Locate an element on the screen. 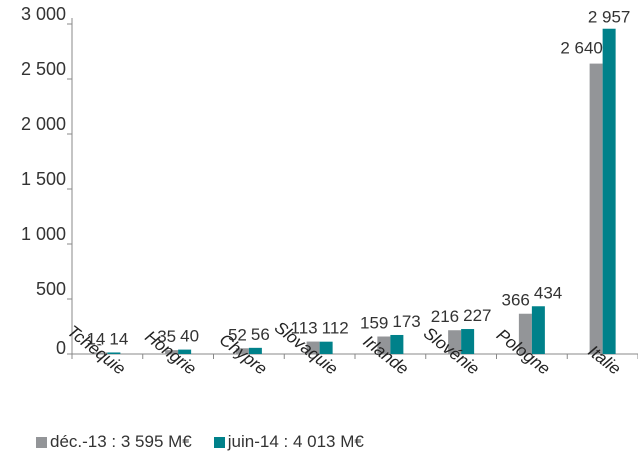  legend-label-juin14: juin-14 : 4 013 M€ is located at coordinates (295, 441).